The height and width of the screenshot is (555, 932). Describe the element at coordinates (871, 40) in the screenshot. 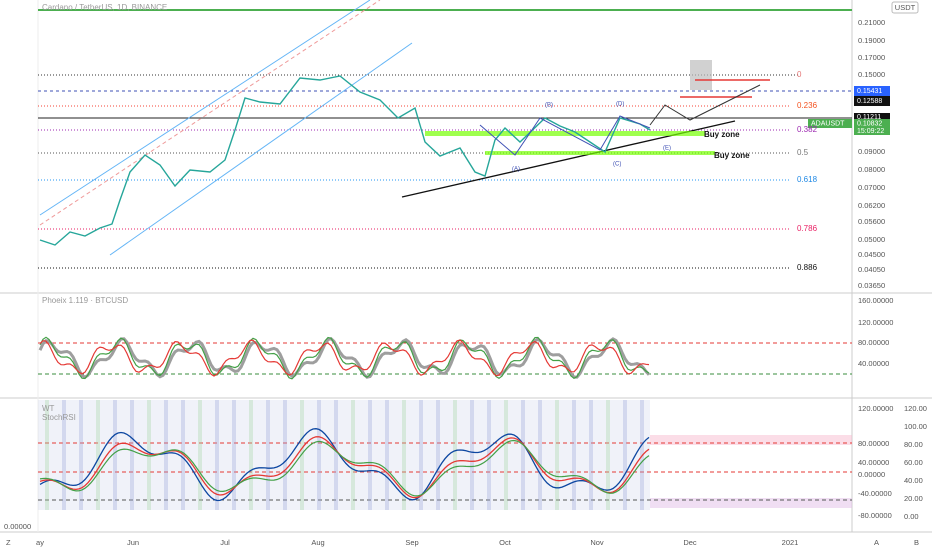

I see `price-axis-label: 0.19000` at that location.